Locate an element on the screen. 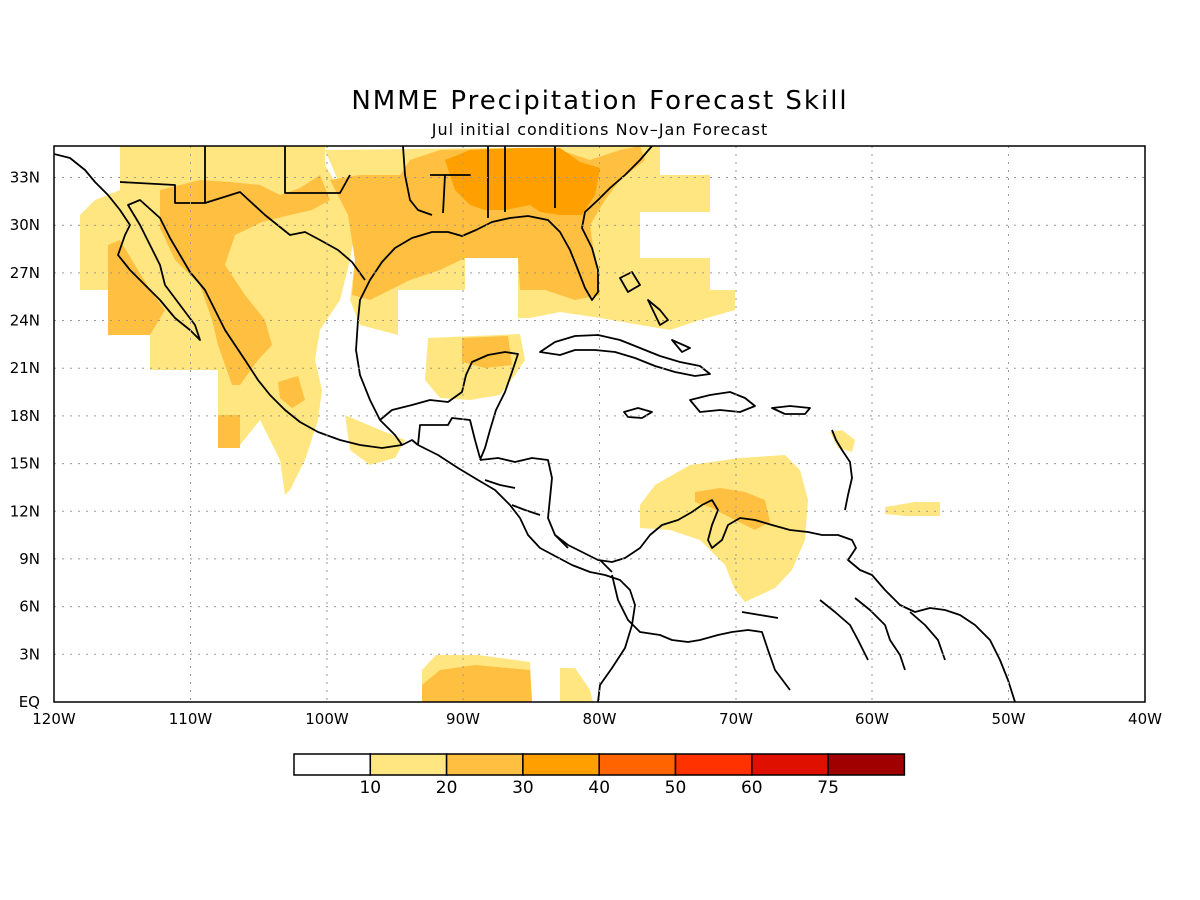 The height and width of the screenshot is (900, 1200). skill-region-mexico-plateau is located at coordinates (245, 280).